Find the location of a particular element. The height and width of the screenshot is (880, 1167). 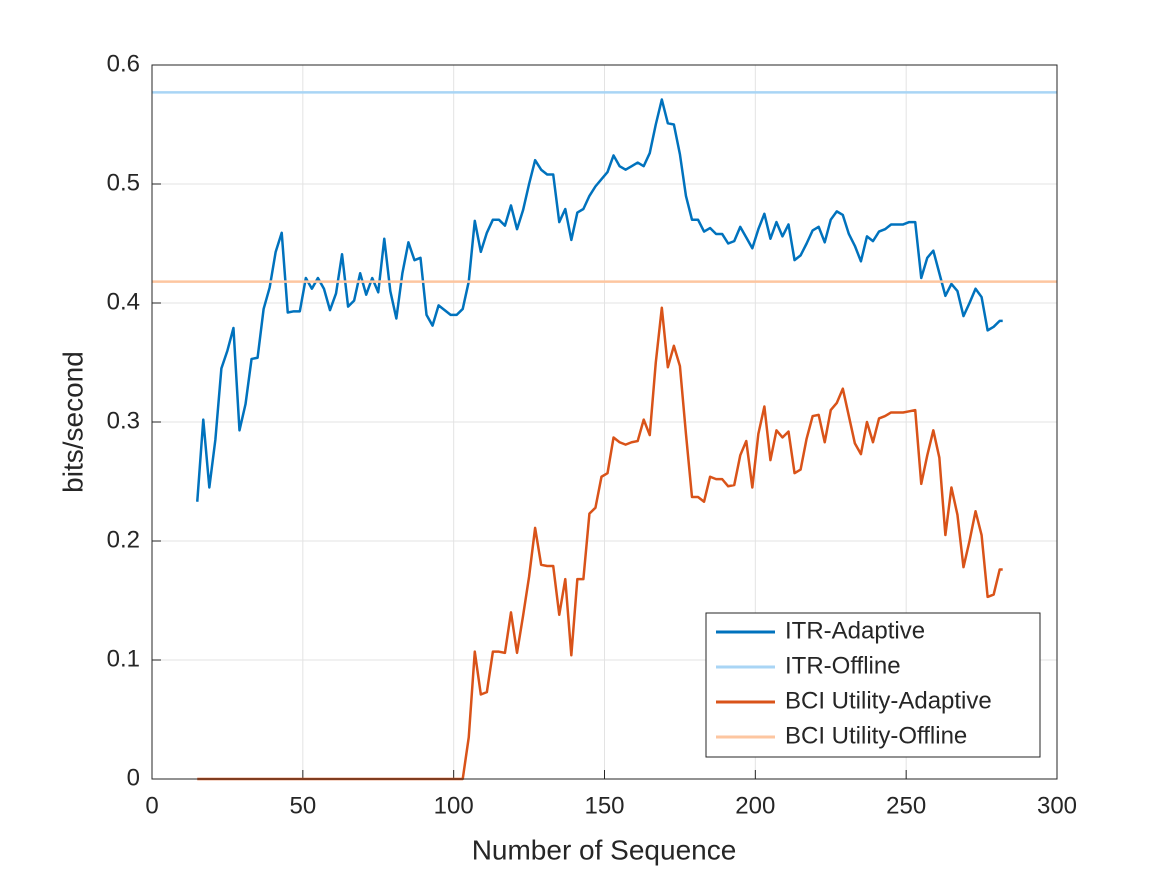

x-tick-label: 150 is located at coordinates (604, 805).